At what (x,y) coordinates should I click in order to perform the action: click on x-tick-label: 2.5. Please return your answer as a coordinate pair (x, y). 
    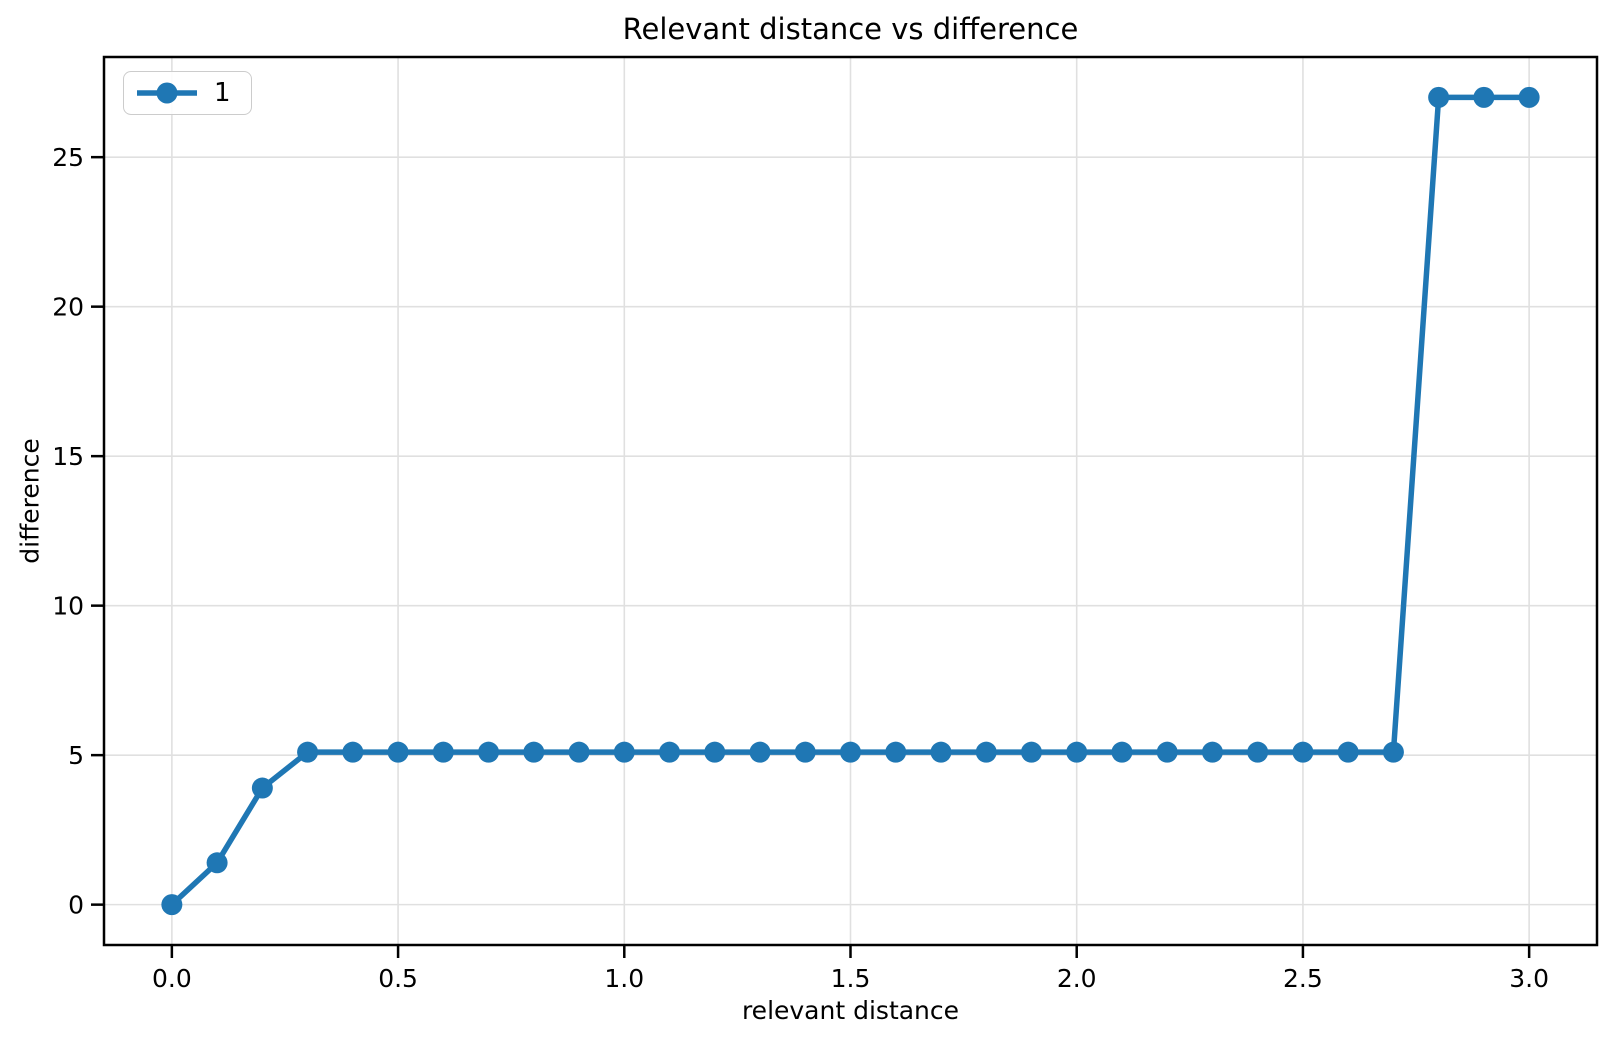
    Looking at the image, I should click on (1303, 978).